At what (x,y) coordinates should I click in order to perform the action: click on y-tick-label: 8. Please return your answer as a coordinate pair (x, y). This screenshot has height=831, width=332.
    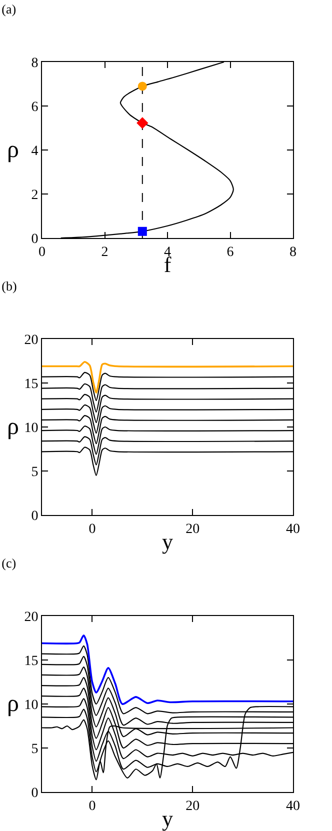
    Looking at the image, I should click on (34, 63).